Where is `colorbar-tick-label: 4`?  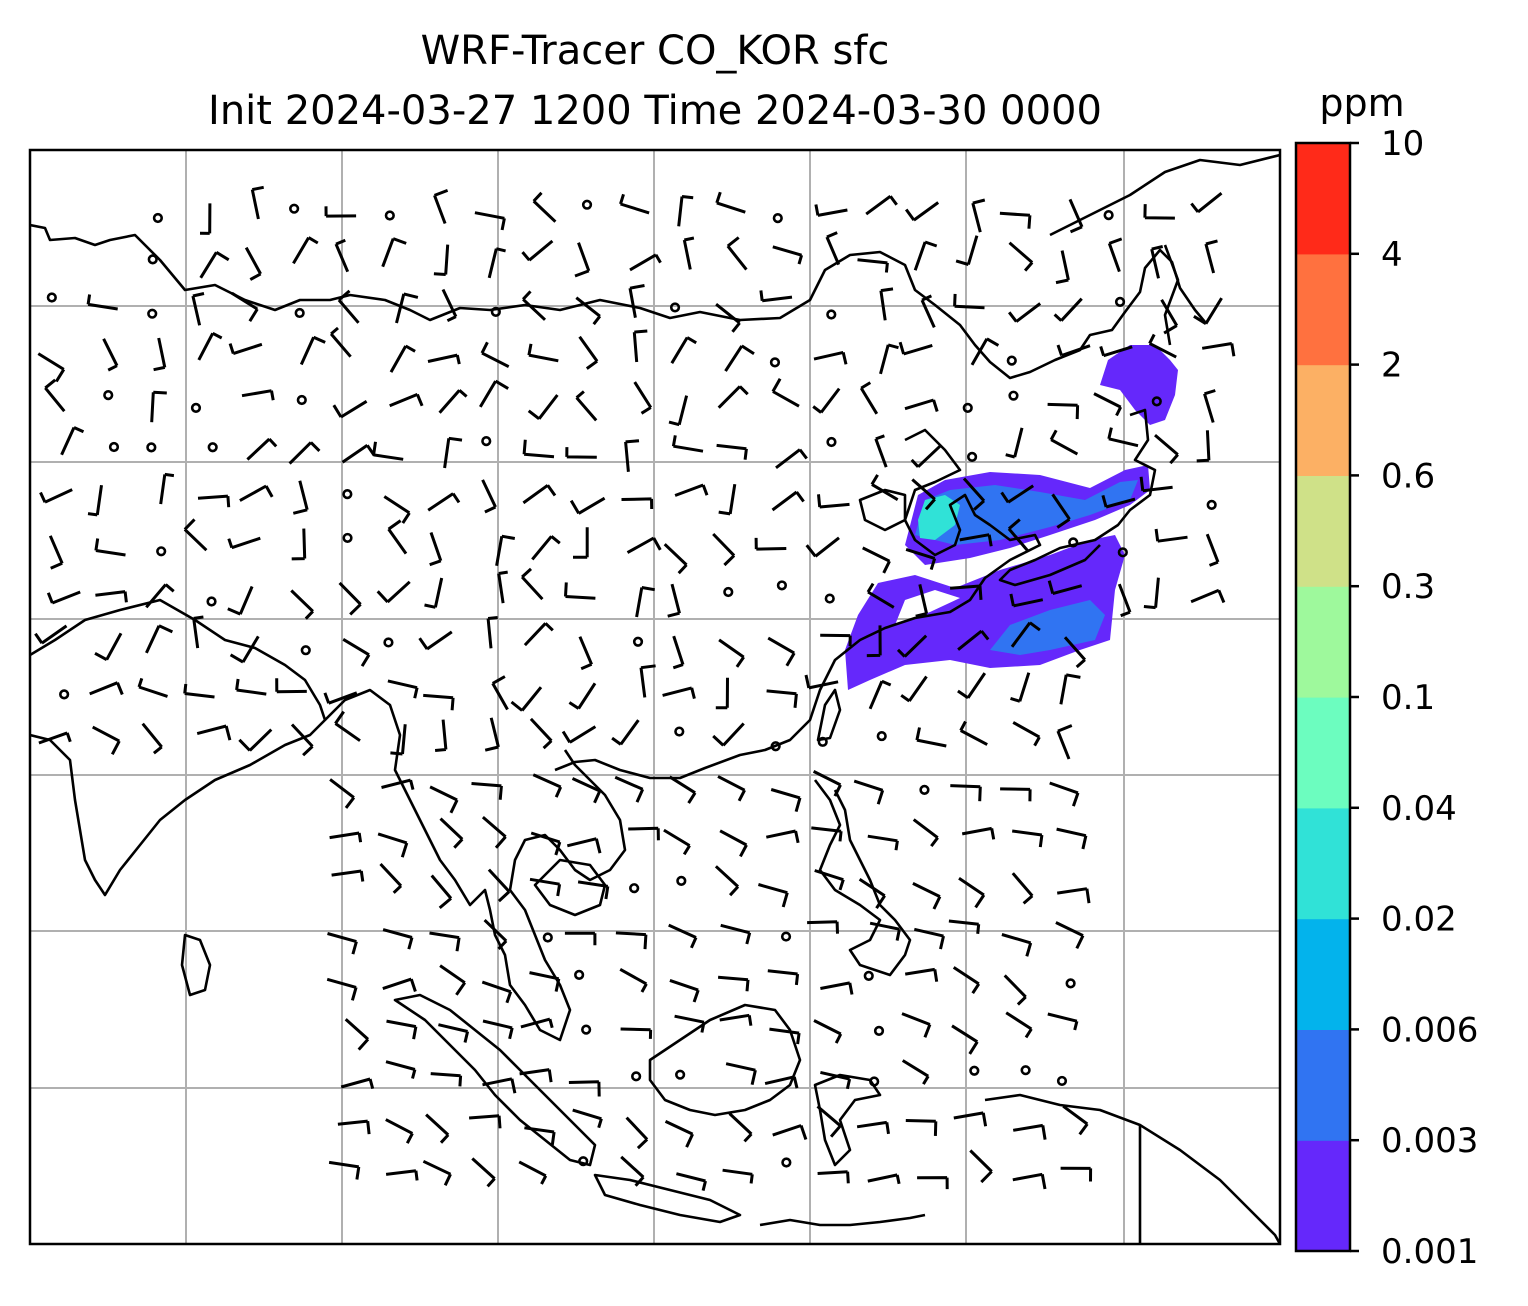
colorbar-tick-label: 4 is located at coordinates (1392, 255).